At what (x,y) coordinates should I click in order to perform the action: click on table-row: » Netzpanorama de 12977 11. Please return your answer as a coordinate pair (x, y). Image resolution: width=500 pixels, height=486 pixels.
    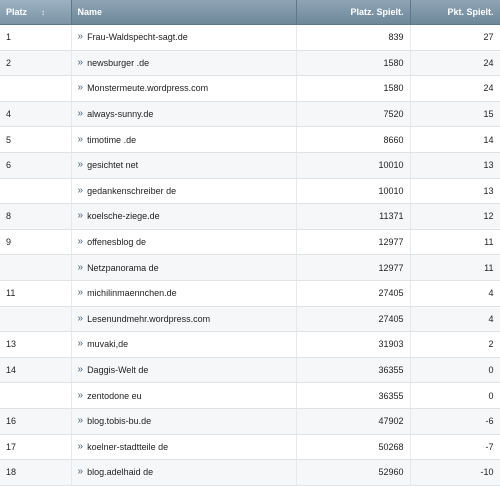
    Looking at the image, I should click on (250, 267).